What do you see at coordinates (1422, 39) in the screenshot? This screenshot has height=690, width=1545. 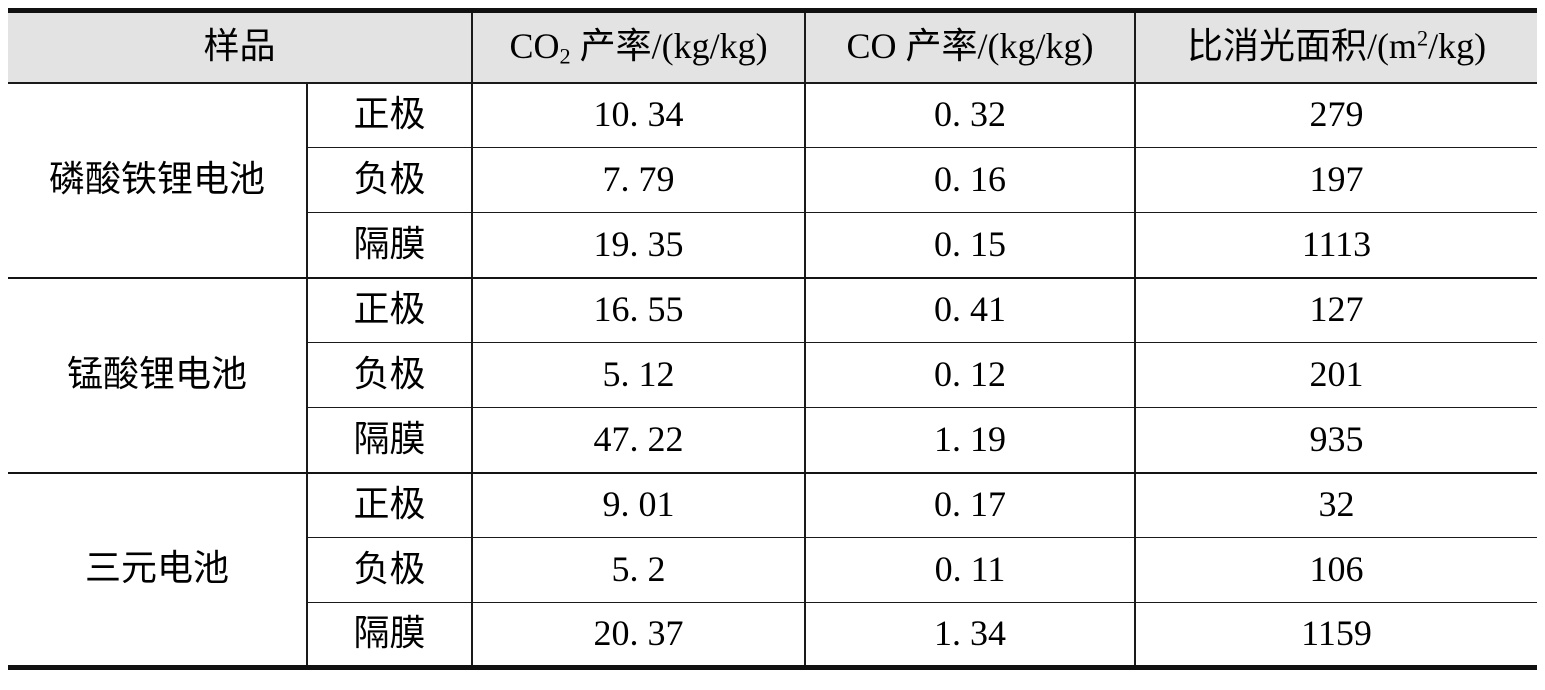 I see `area-superscript: 2` at bounding box center [1422, 39].